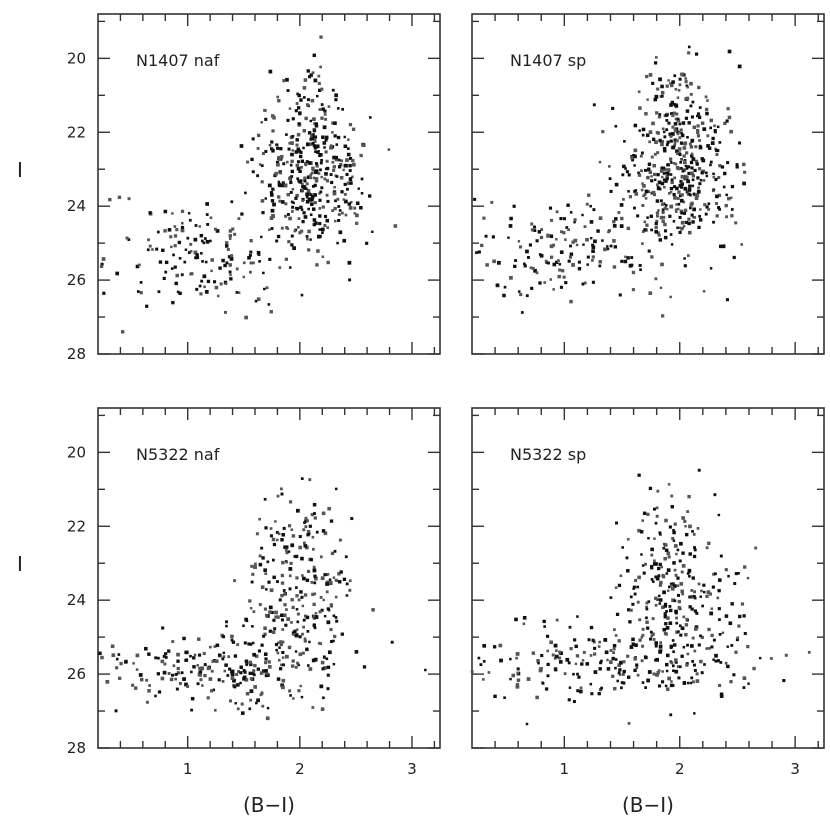 The width and height of the screenshot is (830, 830). What do you see at coordinates (795, 769) in the screenshot?
I see `x-tick-label: 3` at bounding box center [795, 769].